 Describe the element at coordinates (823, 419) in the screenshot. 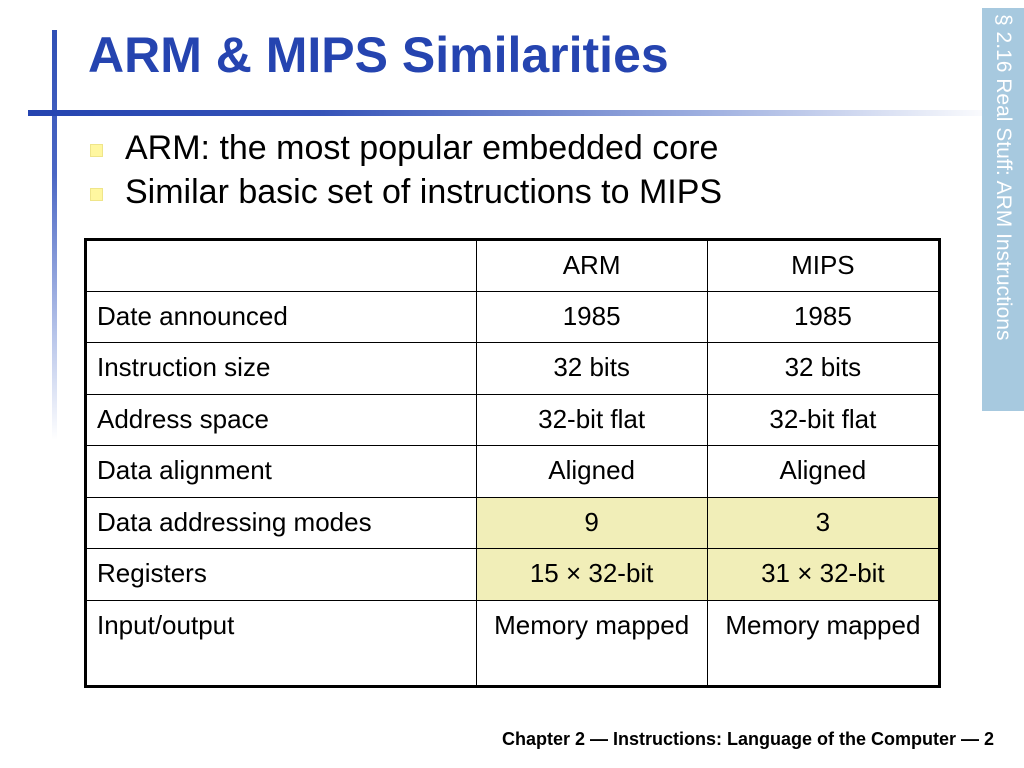

I see `mips-value: 32-bit flat` at that location.